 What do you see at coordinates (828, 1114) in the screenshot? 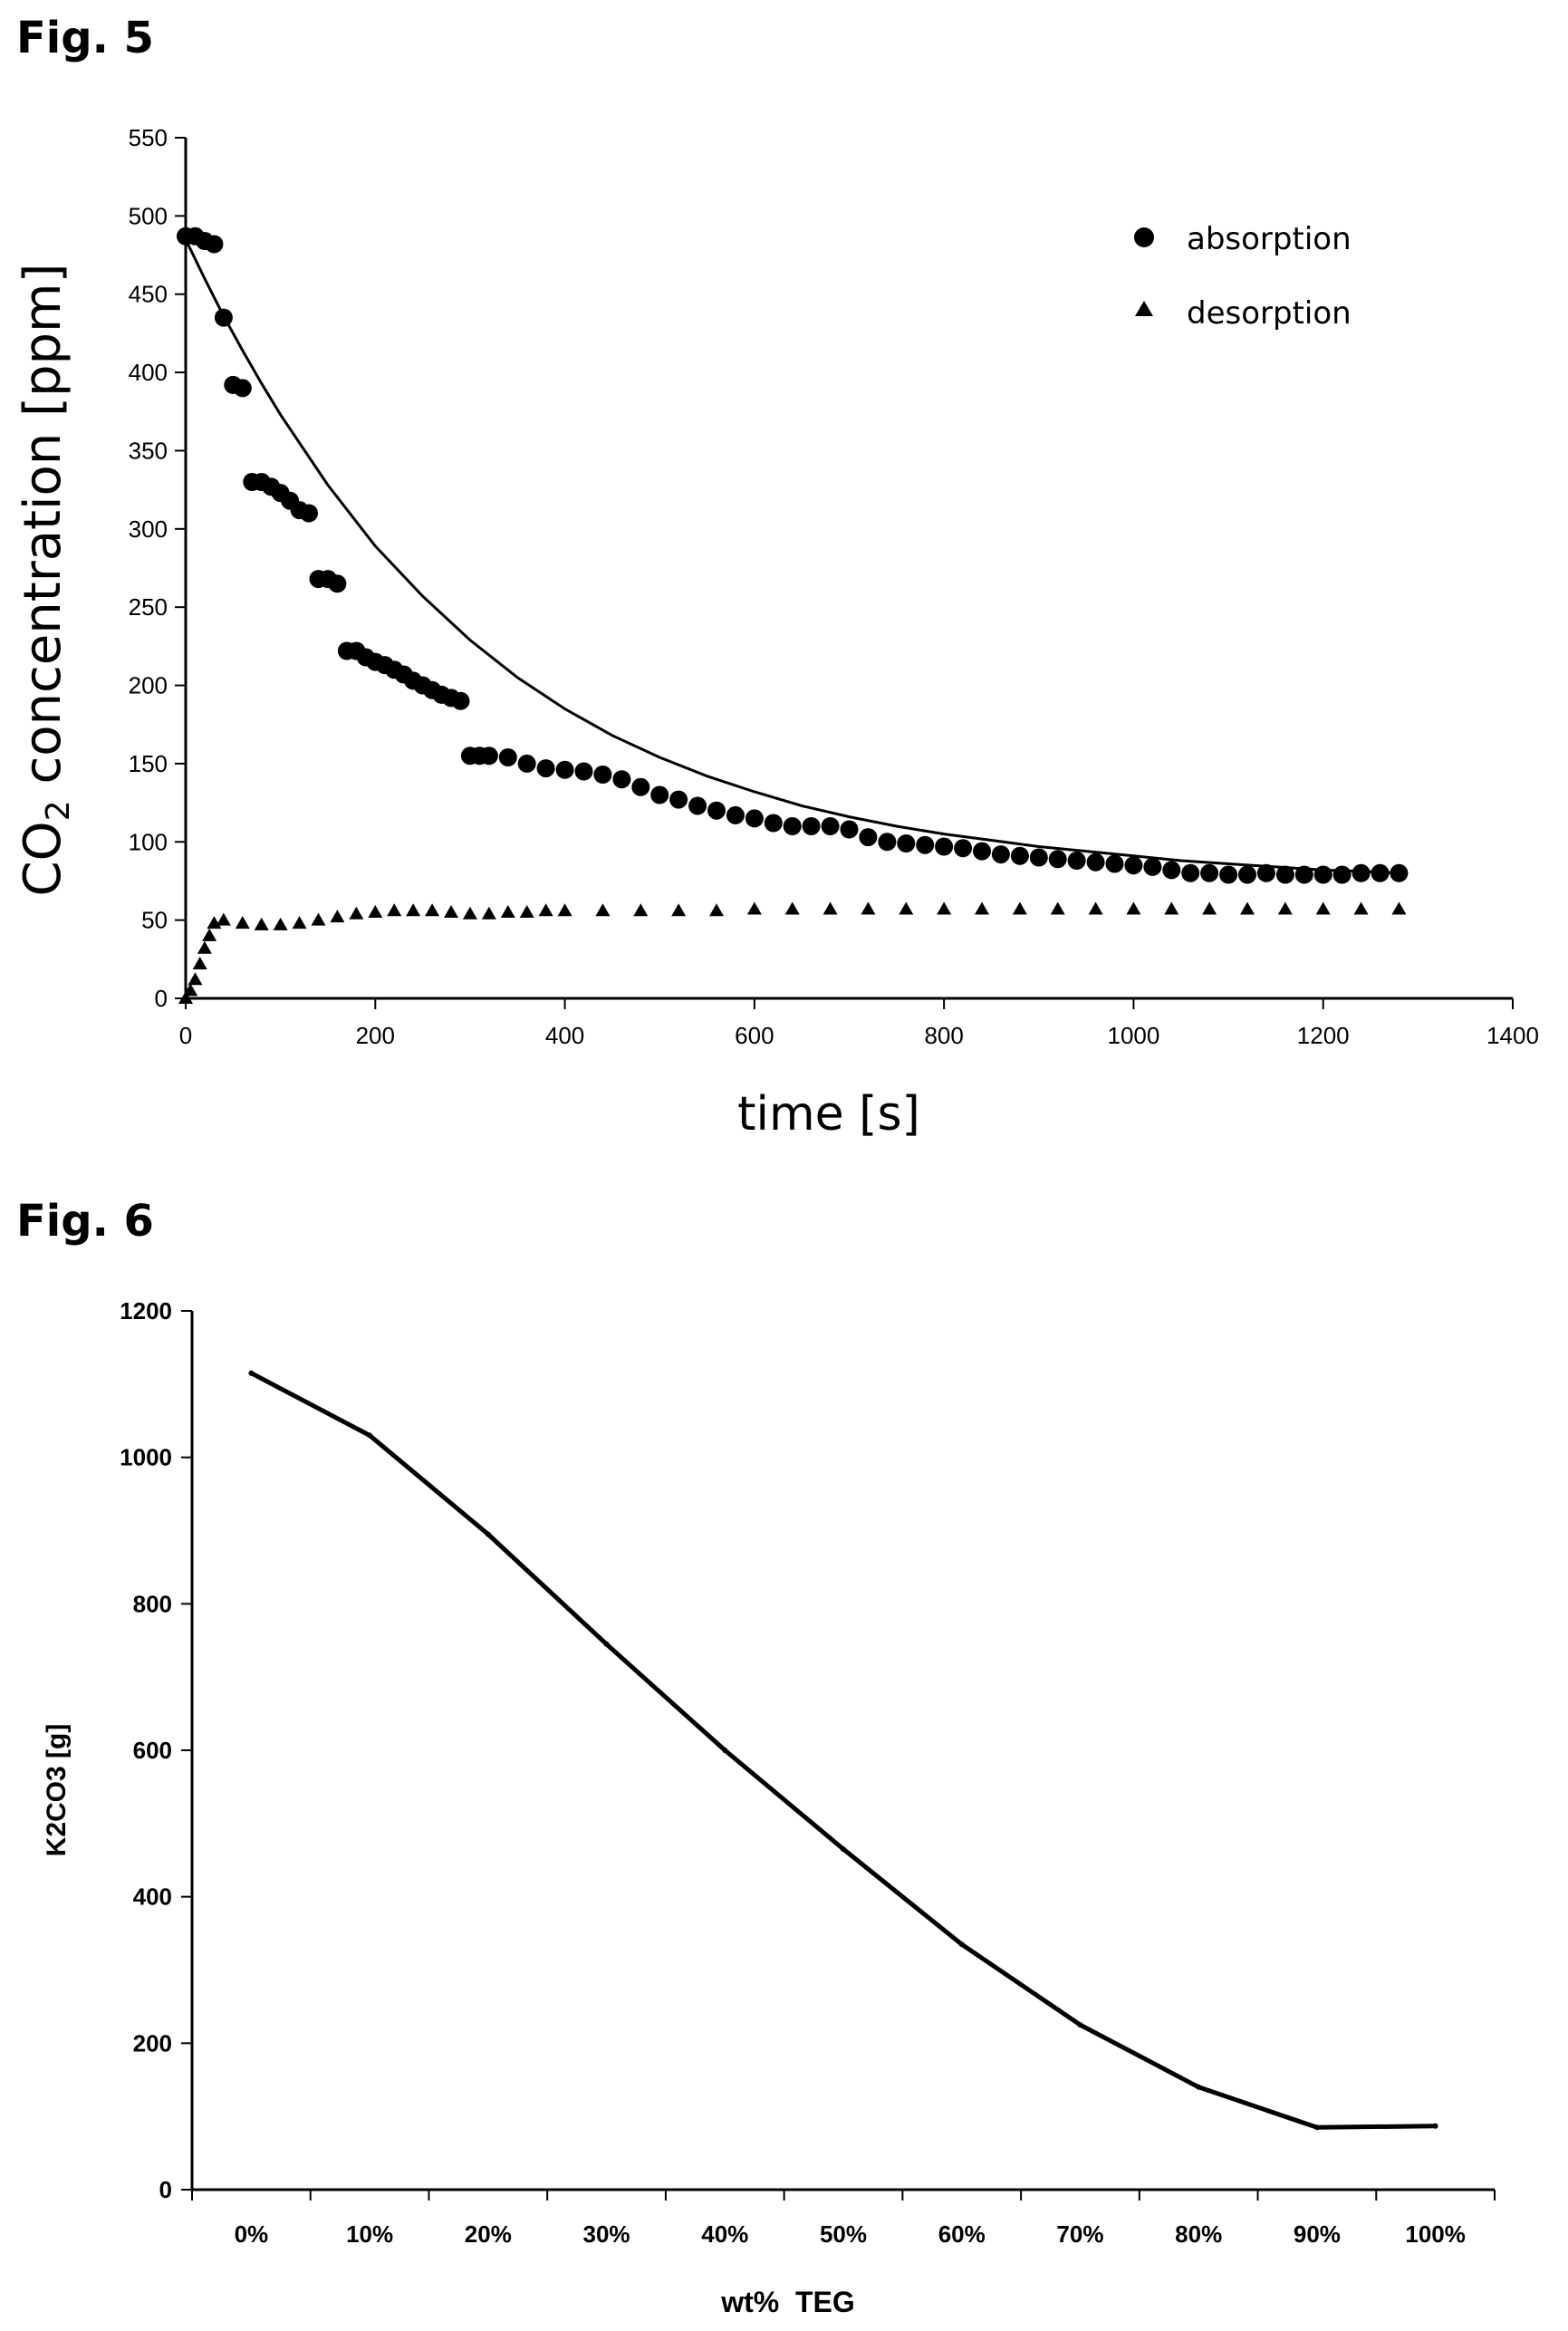
I see `x-axis-title: time [s]` at bounding box center [828, 1114].